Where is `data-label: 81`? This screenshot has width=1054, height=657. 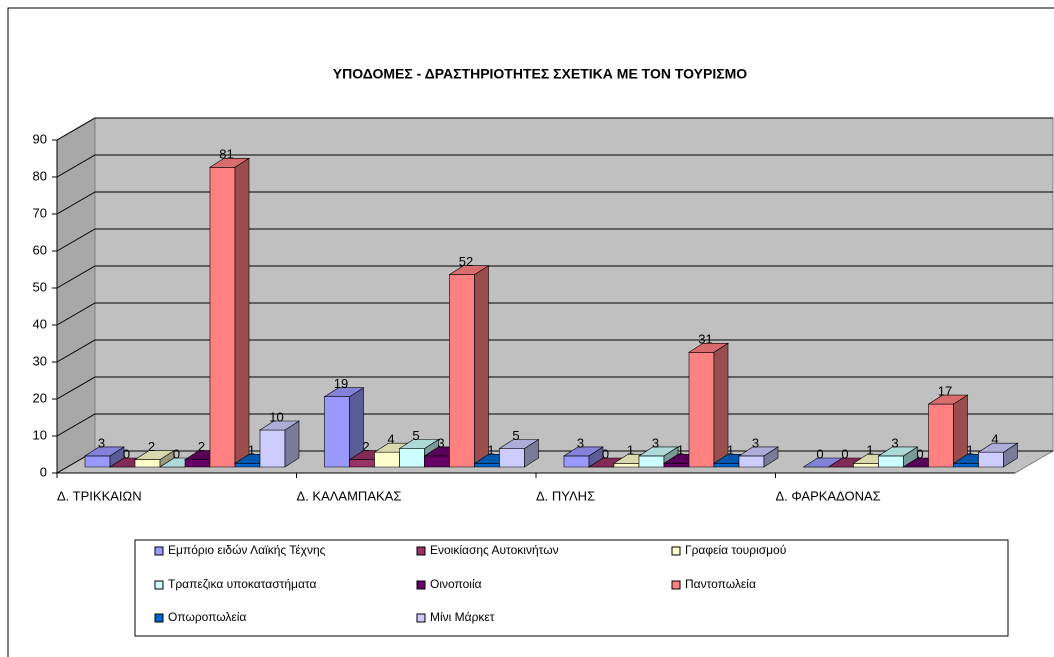
data-label: 81 is located at coordinates (226, 154).